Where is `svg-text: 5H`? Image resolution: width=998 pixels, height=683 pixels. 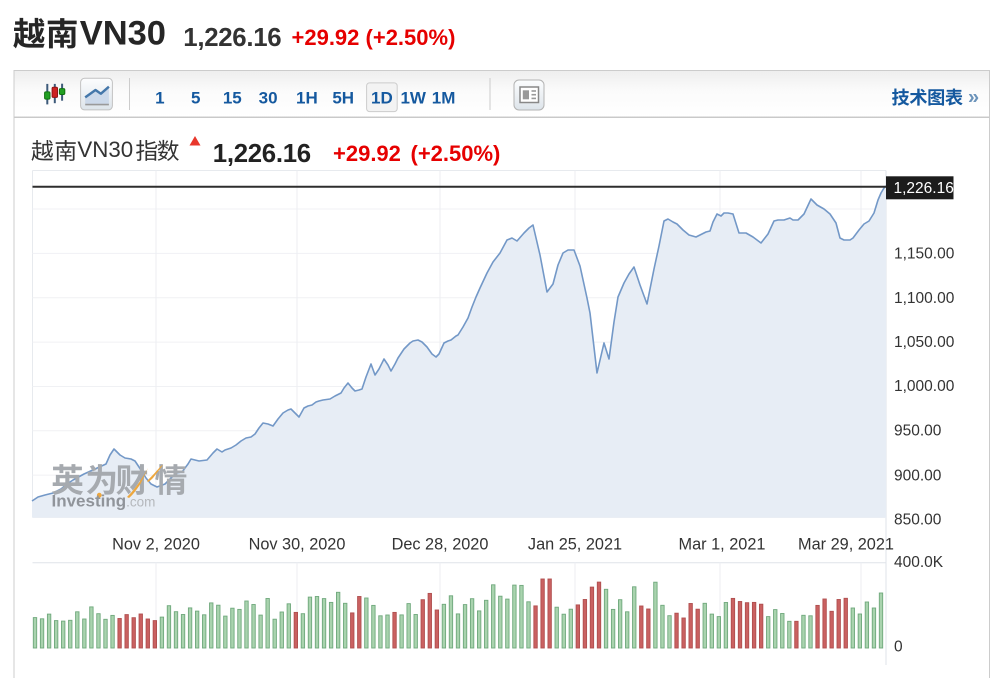 svg-text: 5H is located at coordinates (343, 98).